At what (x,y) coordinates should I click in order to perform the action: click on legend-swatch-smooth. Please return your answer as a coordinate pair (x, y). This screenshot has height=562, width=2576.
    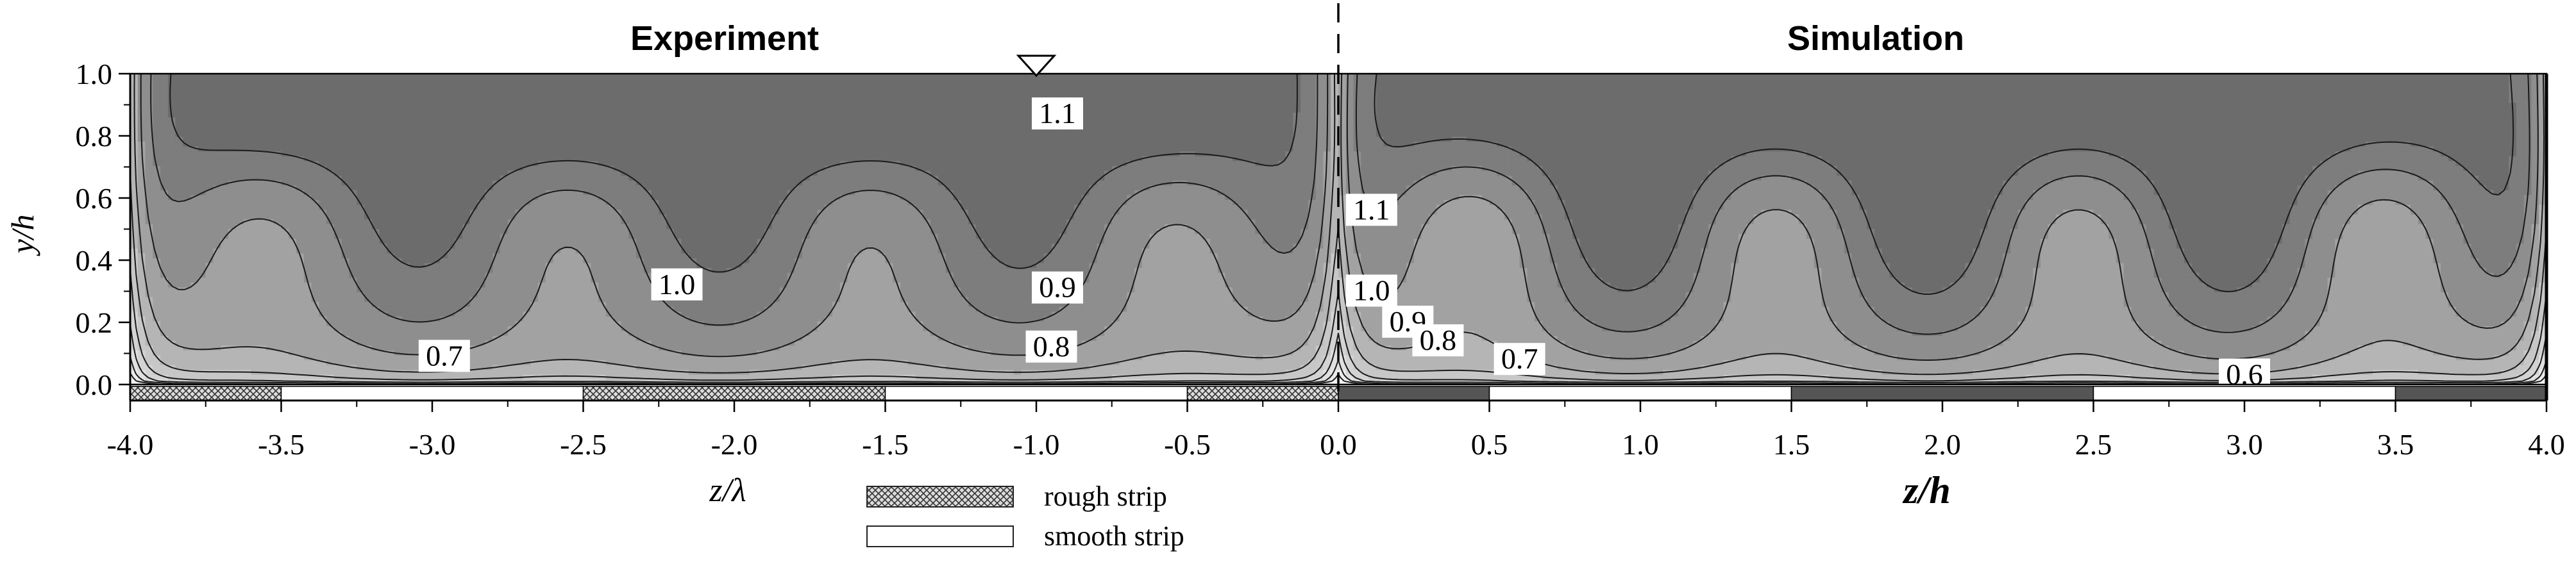
    Looking at the image, I should click on (940, 536).